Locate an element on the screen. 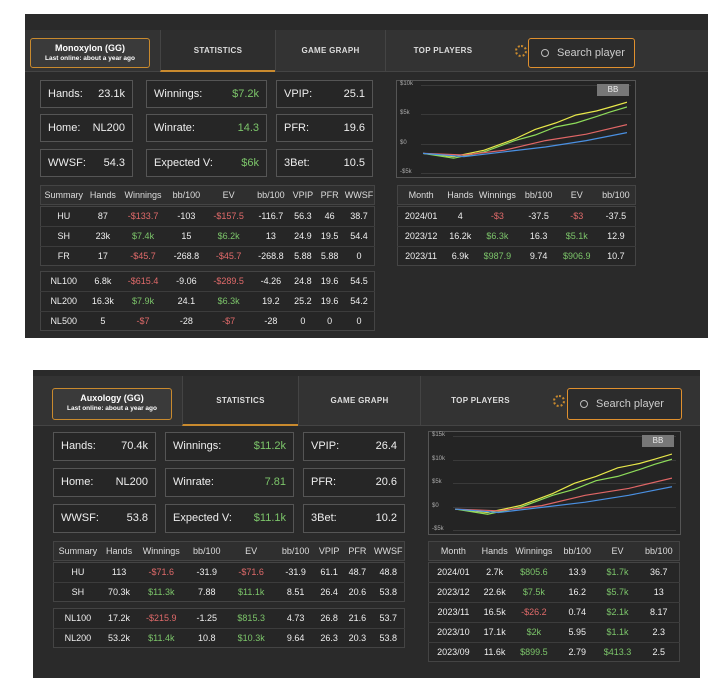  table-cell: 26.4 is located at coordinates (329, 592).